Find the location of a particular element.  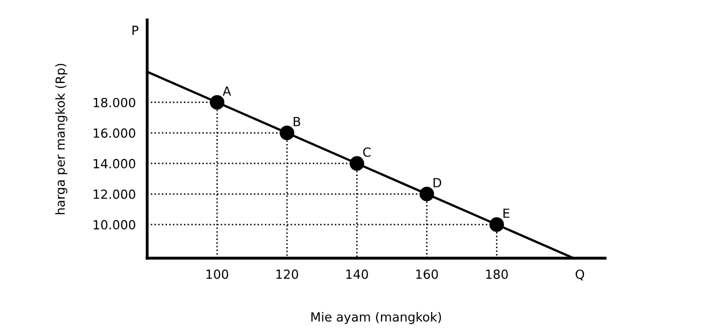

y-tick-label: 16.000 is located at coordinates (115, 133).